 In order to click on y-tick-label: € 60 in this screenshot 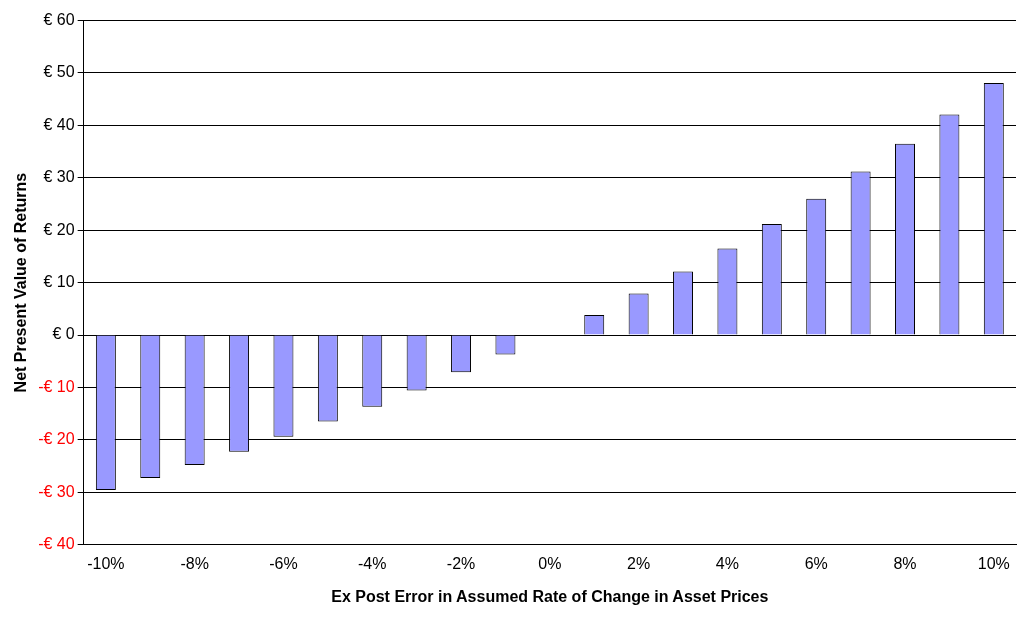, I will do `click(59, 20)`.